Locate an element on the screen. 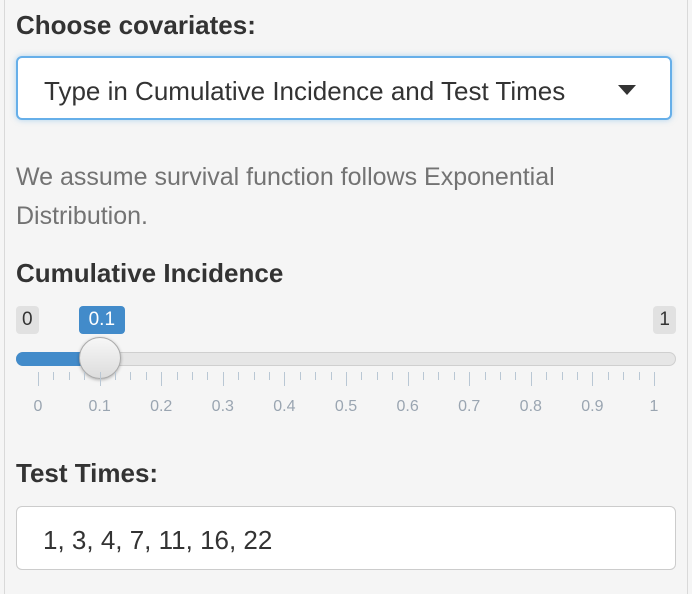 The image size is (692, 594). covariates-label: Choose covariates: is located at coordinates (136, 25).